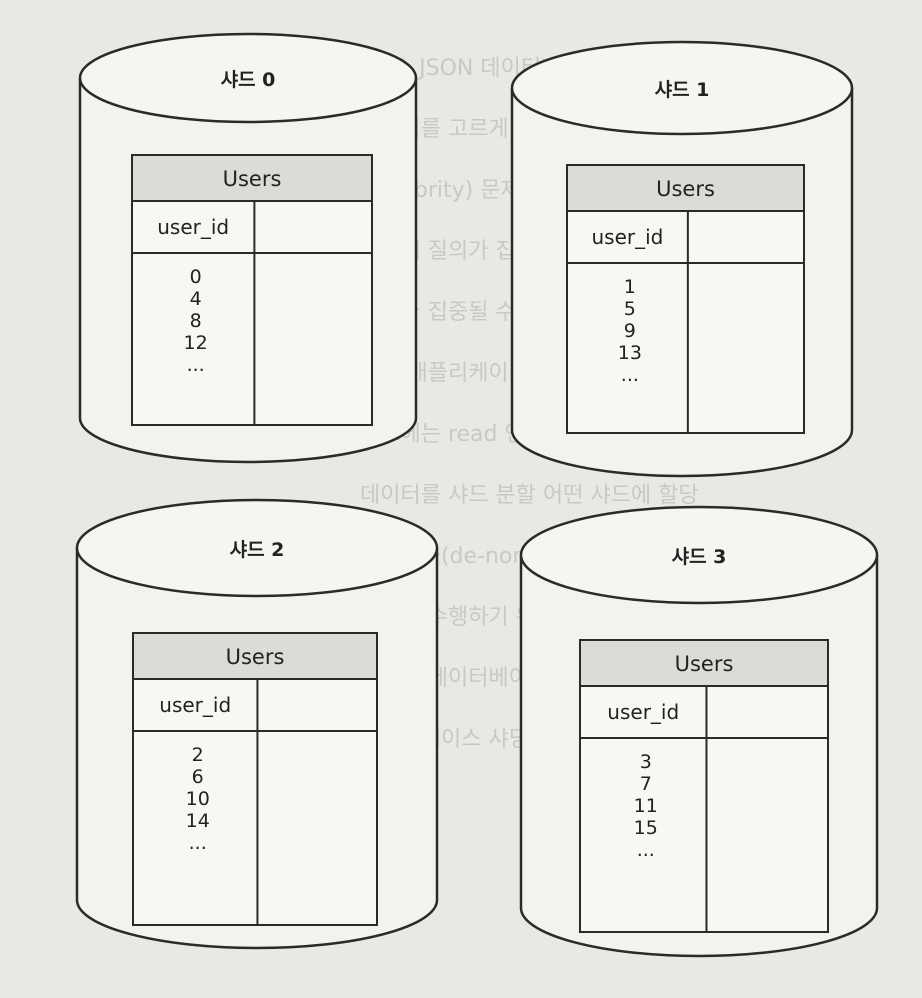  Describe the element at coordinates (646, 762) in the screenshot. I see `user-id-value: 3` at that location.